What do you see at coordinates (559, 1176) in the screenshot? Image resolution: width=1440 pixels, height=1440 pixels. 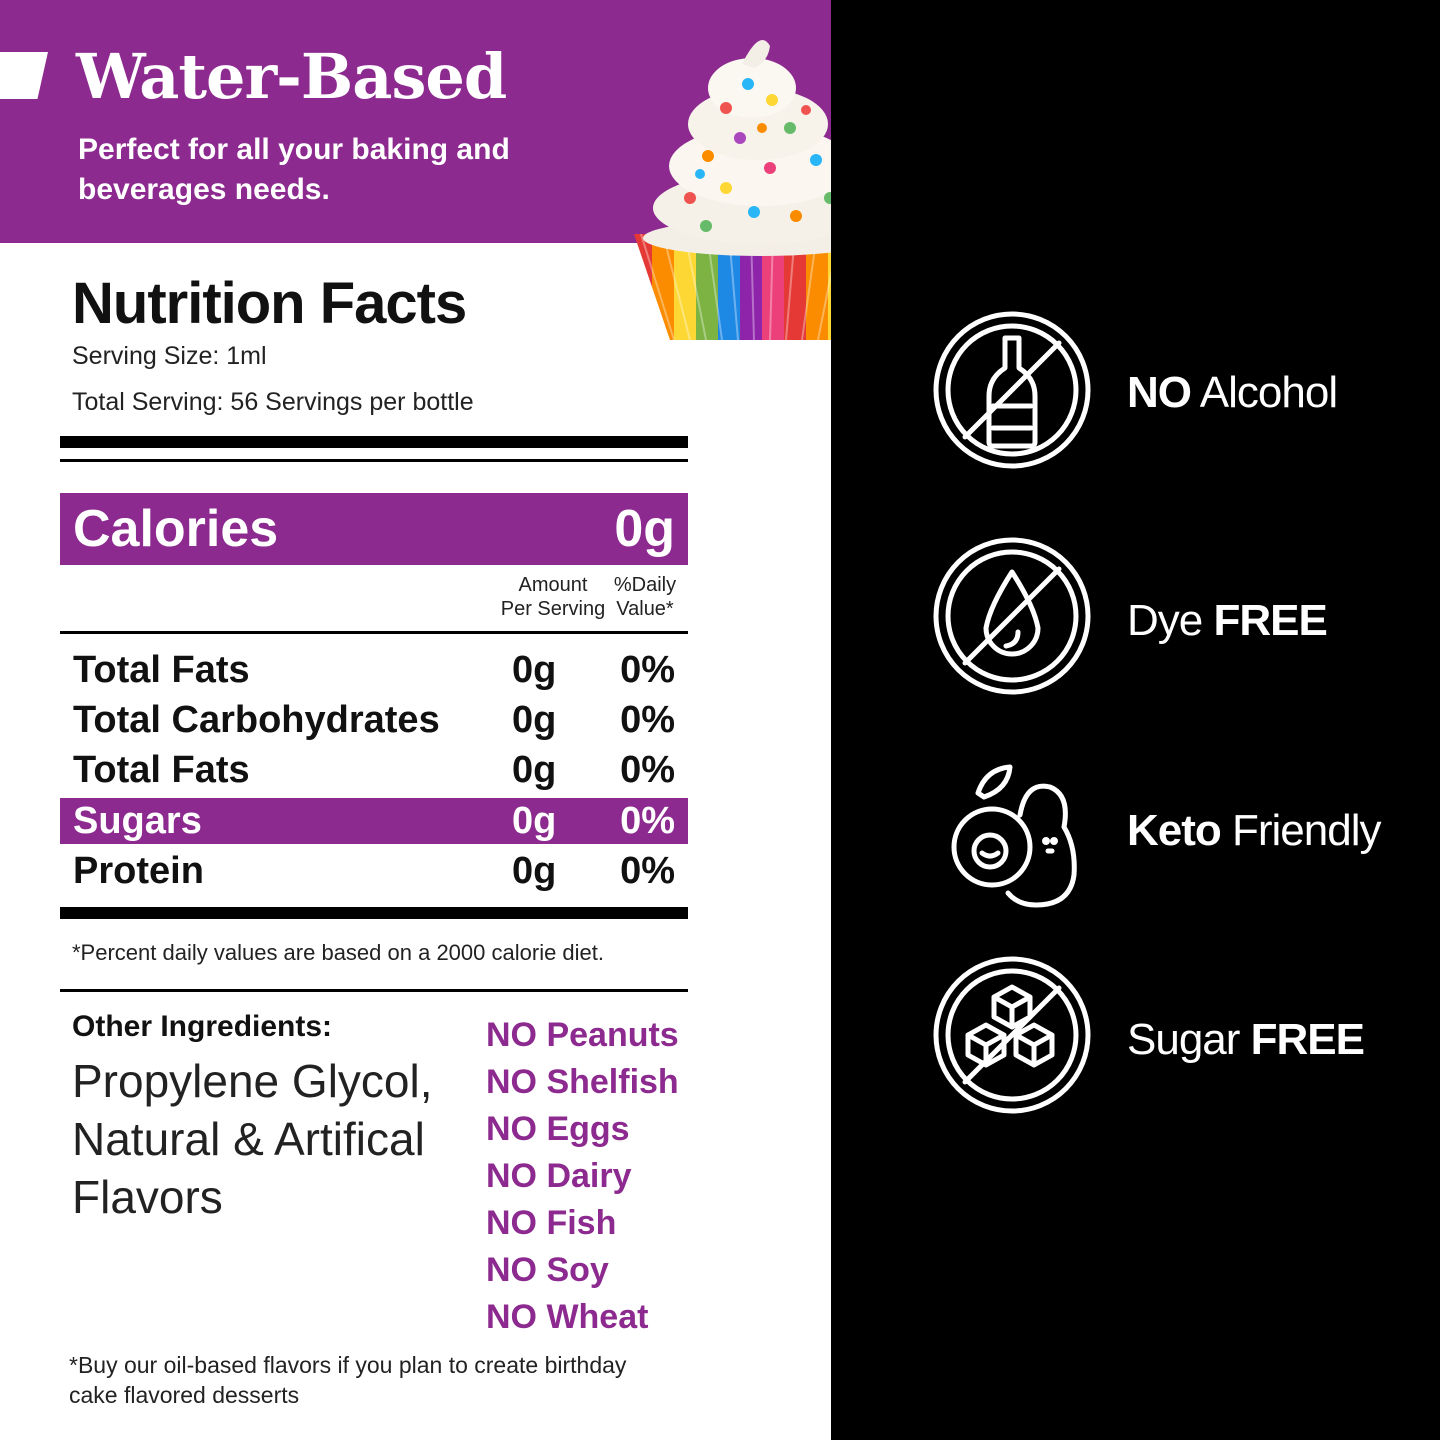 I see `allergen-item: NO Dairy` at bounding box center [559, 1176].